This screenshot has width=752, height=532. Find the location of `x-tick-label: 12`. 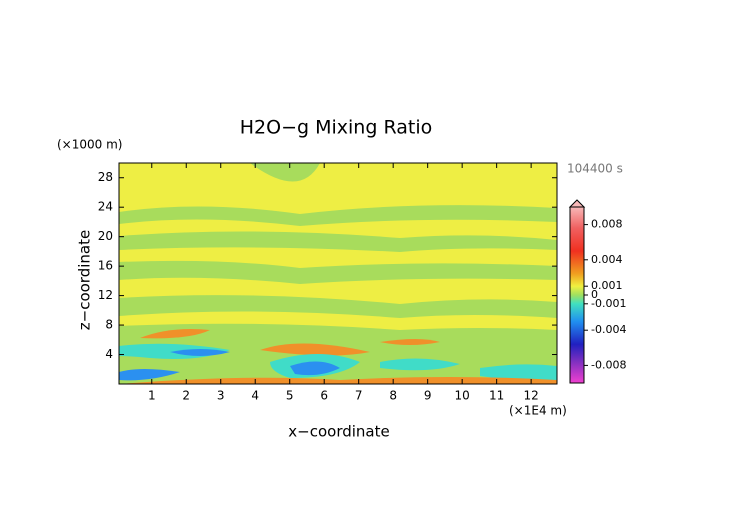

x-tick-label: 12 is located at coordinates (530, 396).